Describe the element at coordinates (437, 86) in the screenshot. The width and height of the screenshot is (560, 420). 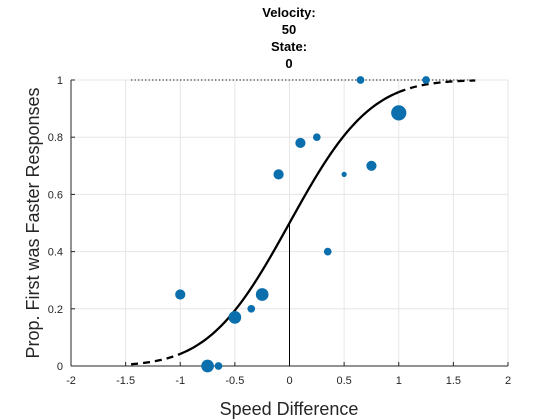
I see `fit-curve-upper-dashed` at that location.